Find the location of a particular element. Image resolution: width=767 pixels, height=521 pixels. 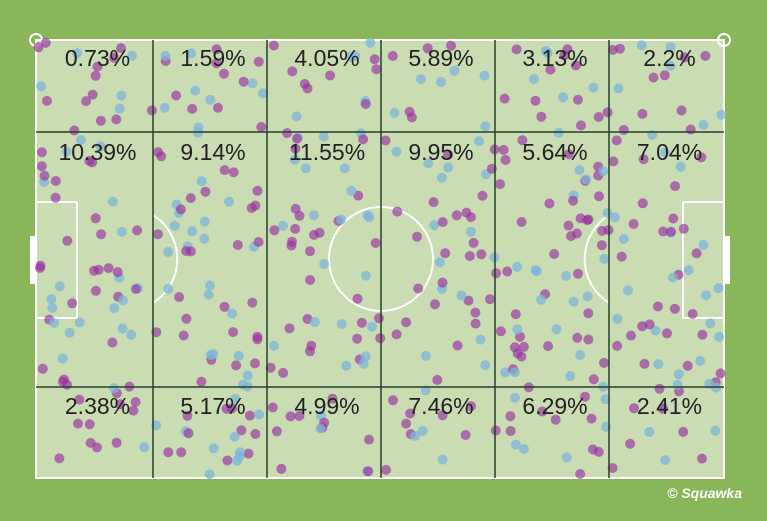

zone-label: 5.64% is located at coordinates (554, 152).